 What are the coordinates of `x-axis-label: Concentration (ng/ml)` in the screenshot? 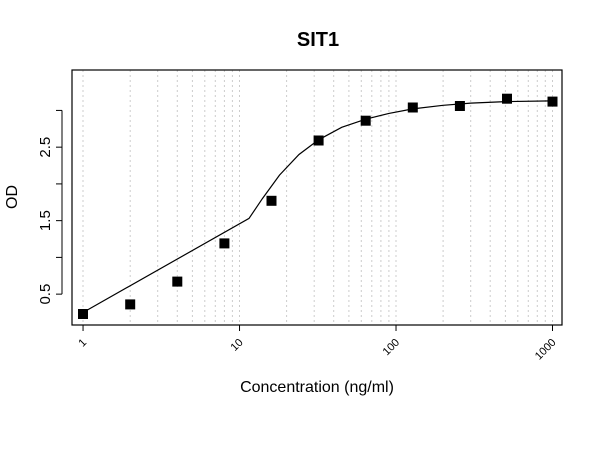 It's located at (317, 387).